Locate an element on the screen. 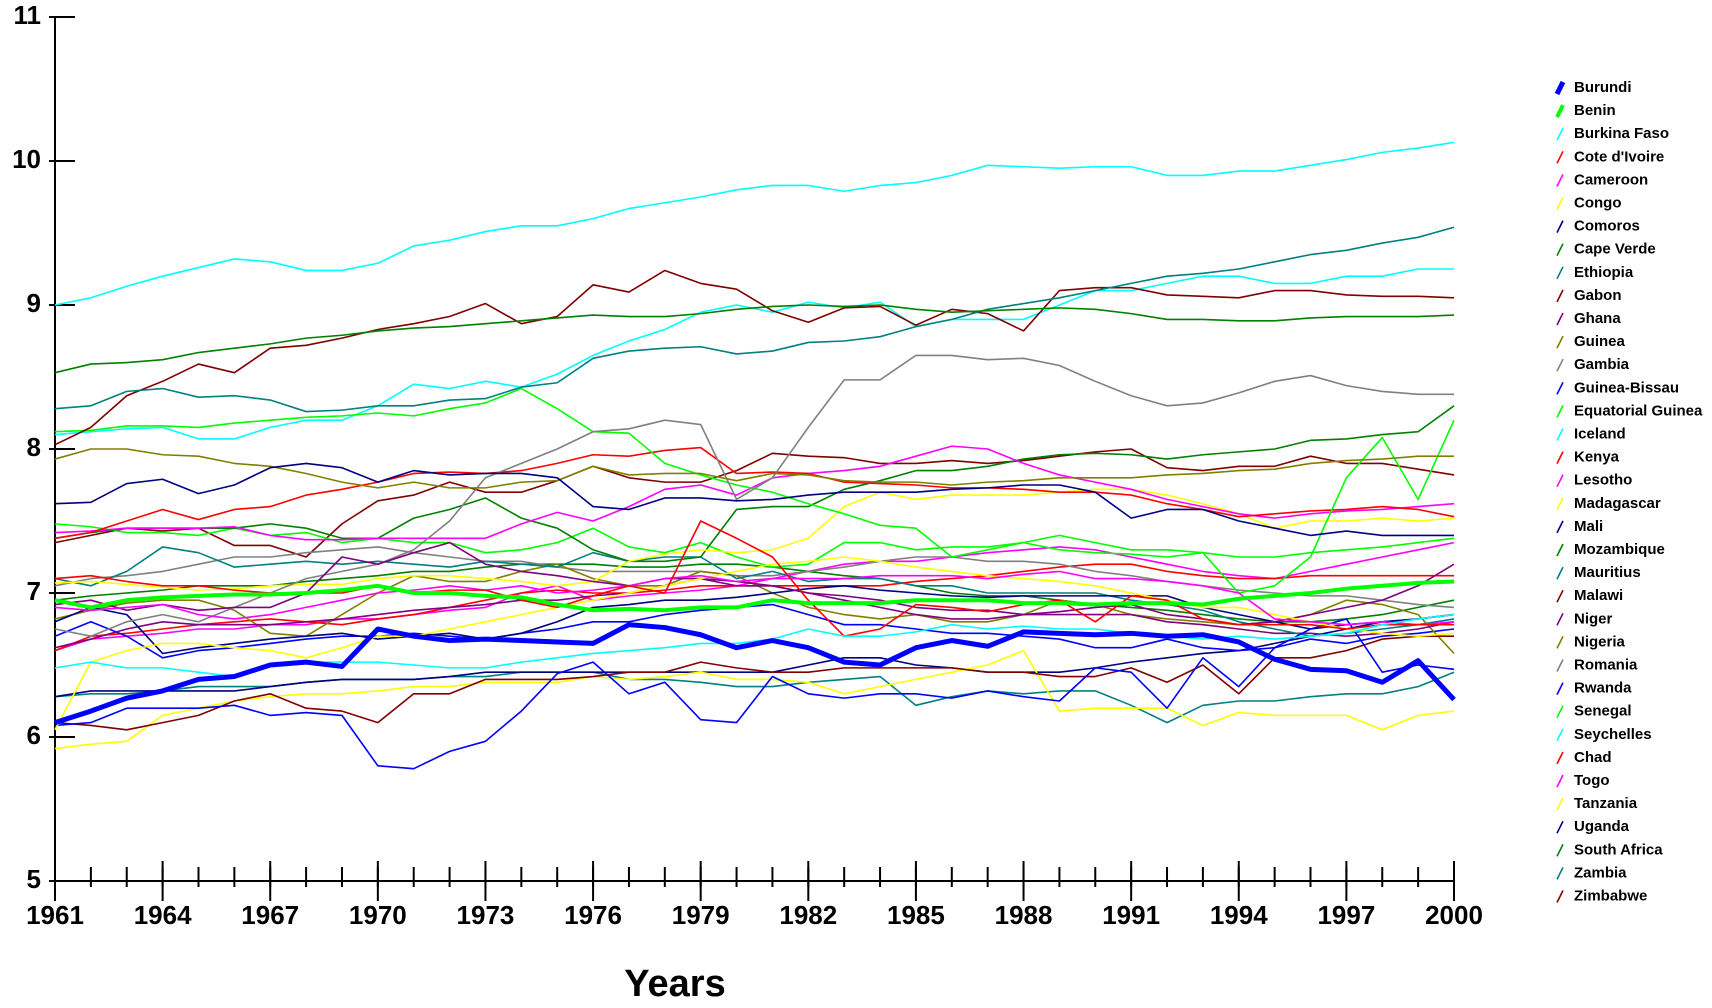 The width and height of the screenshot is (1712, 1008). y-tick-label: 5 is located at coordinates (34, 879).